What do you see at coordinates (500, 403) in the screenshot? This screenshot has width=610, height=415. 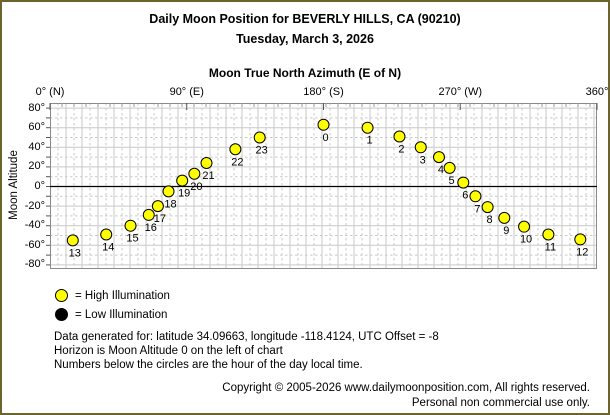 I see `copyright-usage-line: Personal non commercial use only.` at bounding box center [500, 403].